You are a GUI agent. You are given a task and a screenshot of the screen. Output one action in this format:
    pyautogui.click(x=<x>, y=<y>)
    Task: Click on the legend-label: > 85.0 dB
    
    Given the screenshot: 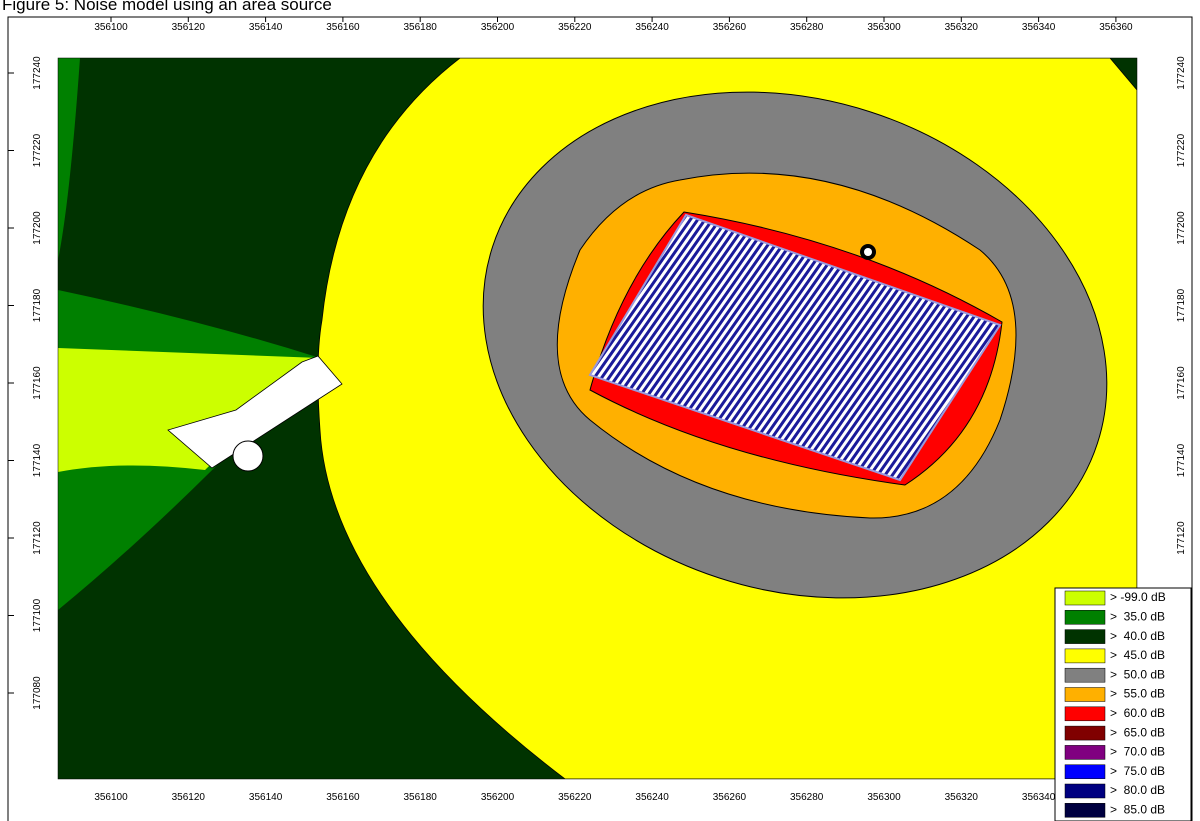 What is the action you would take?
    pyautogui.click(x=1137, y=809)
    